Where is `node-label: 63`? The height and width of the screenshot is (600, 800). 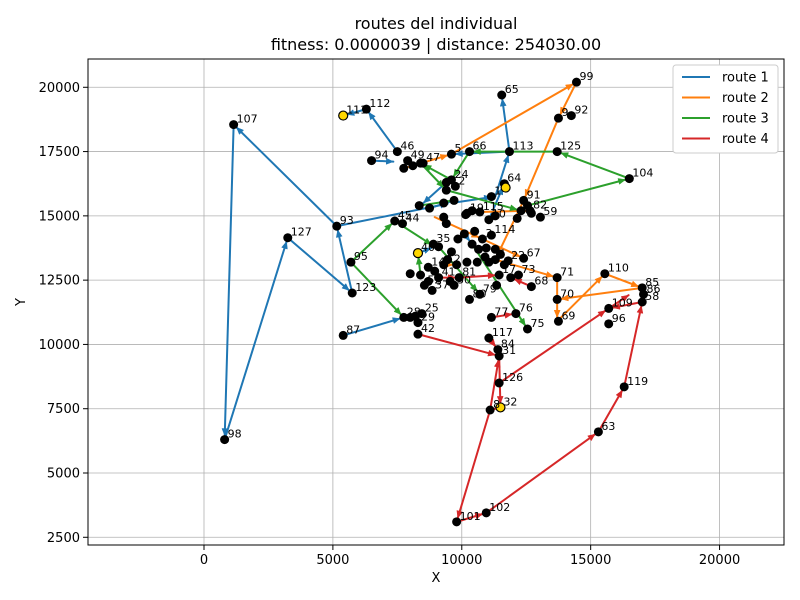 node-label: 63 is located at coordinates (608, 426).